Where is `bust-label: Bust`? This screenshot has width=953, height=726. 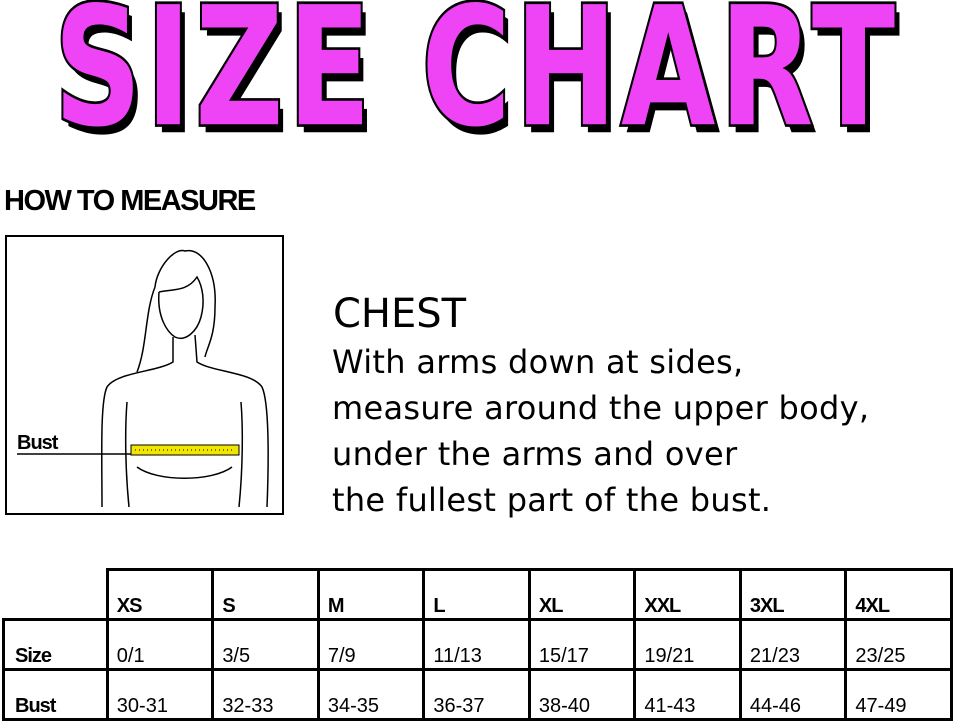 bust-label: Bust is located at coordinates (38, 443).